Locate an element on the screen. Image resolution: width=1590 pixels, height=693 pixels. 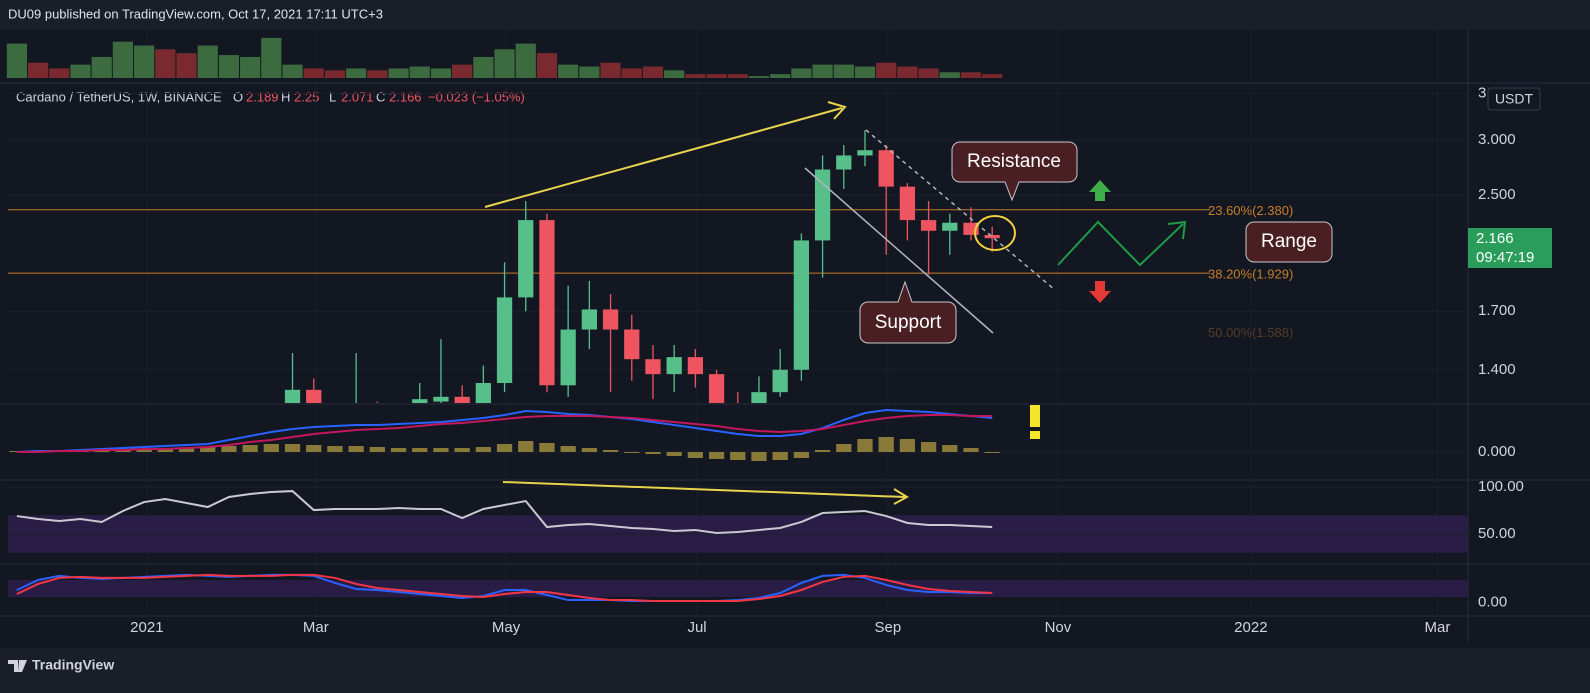
y-tick-label: 0.00 is located at coordinates (1492, 602).